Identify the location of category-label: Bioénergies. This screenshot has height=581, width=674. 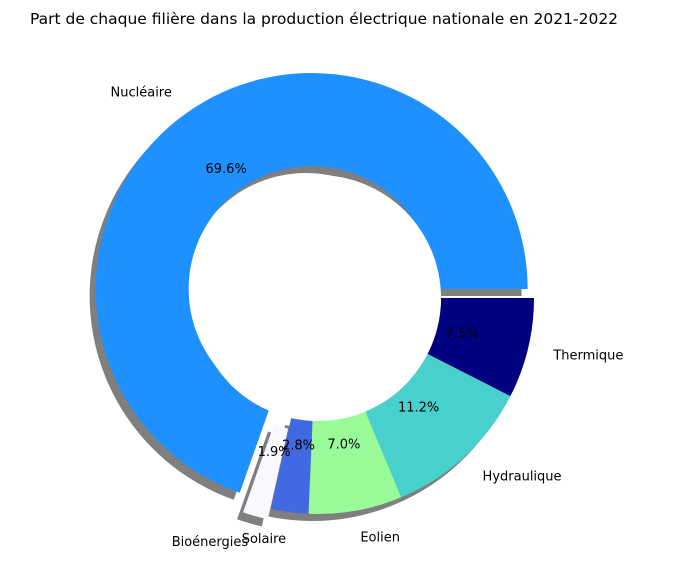
(210, 542).